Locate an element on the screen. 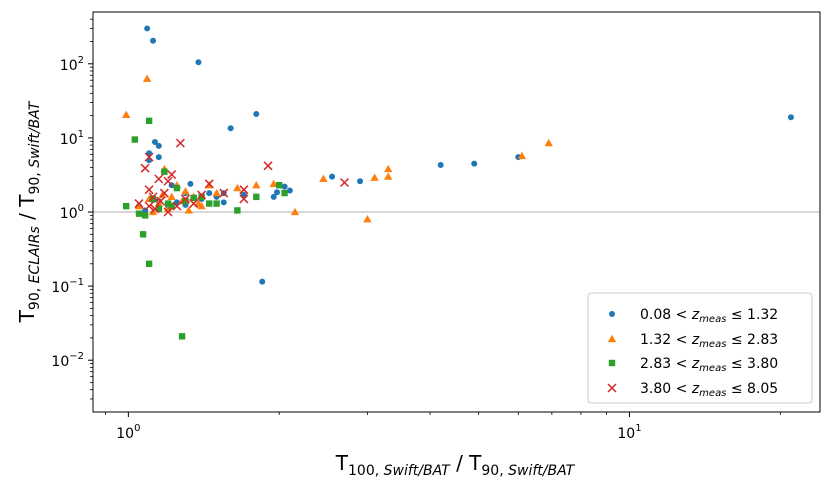  y-tick-label: 10⁻¹ is located at coordinates (67, 286).